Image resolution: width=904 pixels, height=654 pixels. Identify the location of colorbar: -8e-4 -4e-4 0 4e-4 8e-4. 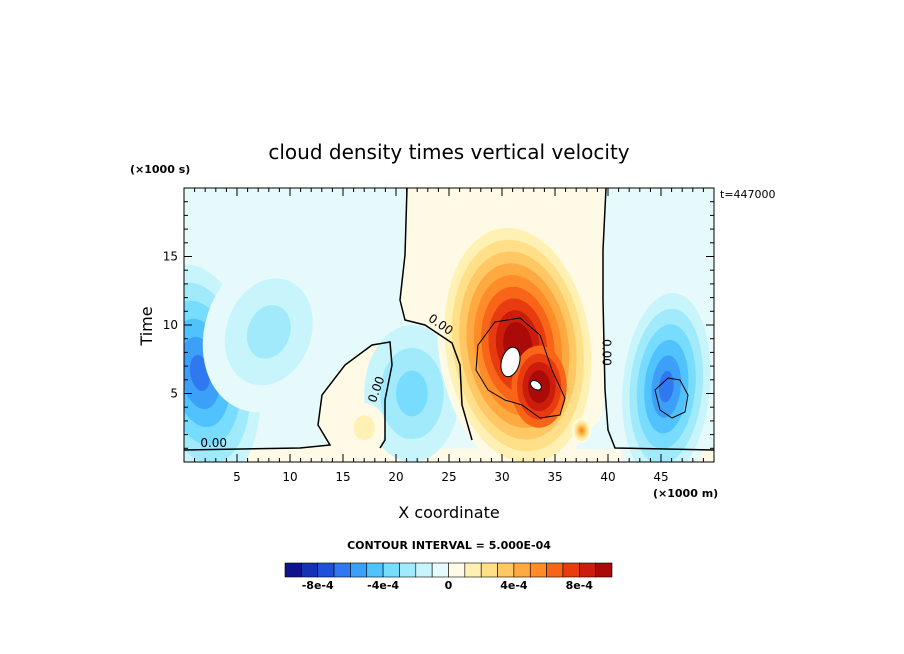
(448, 577).